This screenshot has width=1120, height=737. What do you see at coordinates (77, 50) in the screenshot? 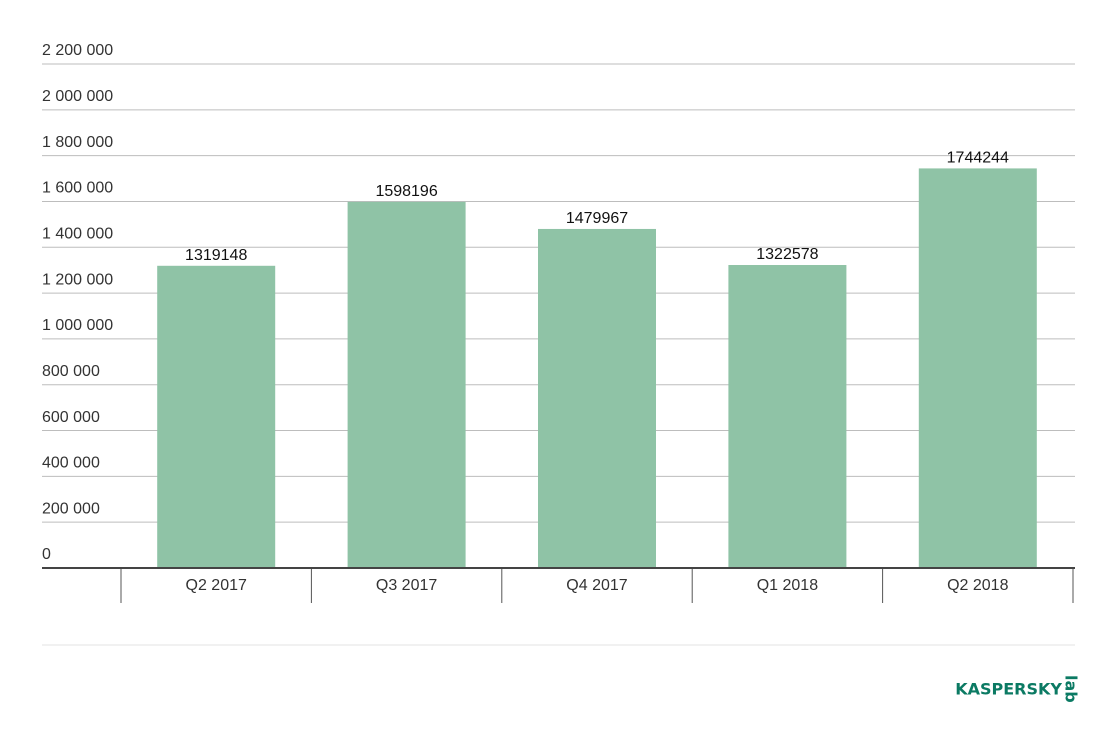
I see `y-tick-label: 2 200 000` at bounding box center [77, 50].